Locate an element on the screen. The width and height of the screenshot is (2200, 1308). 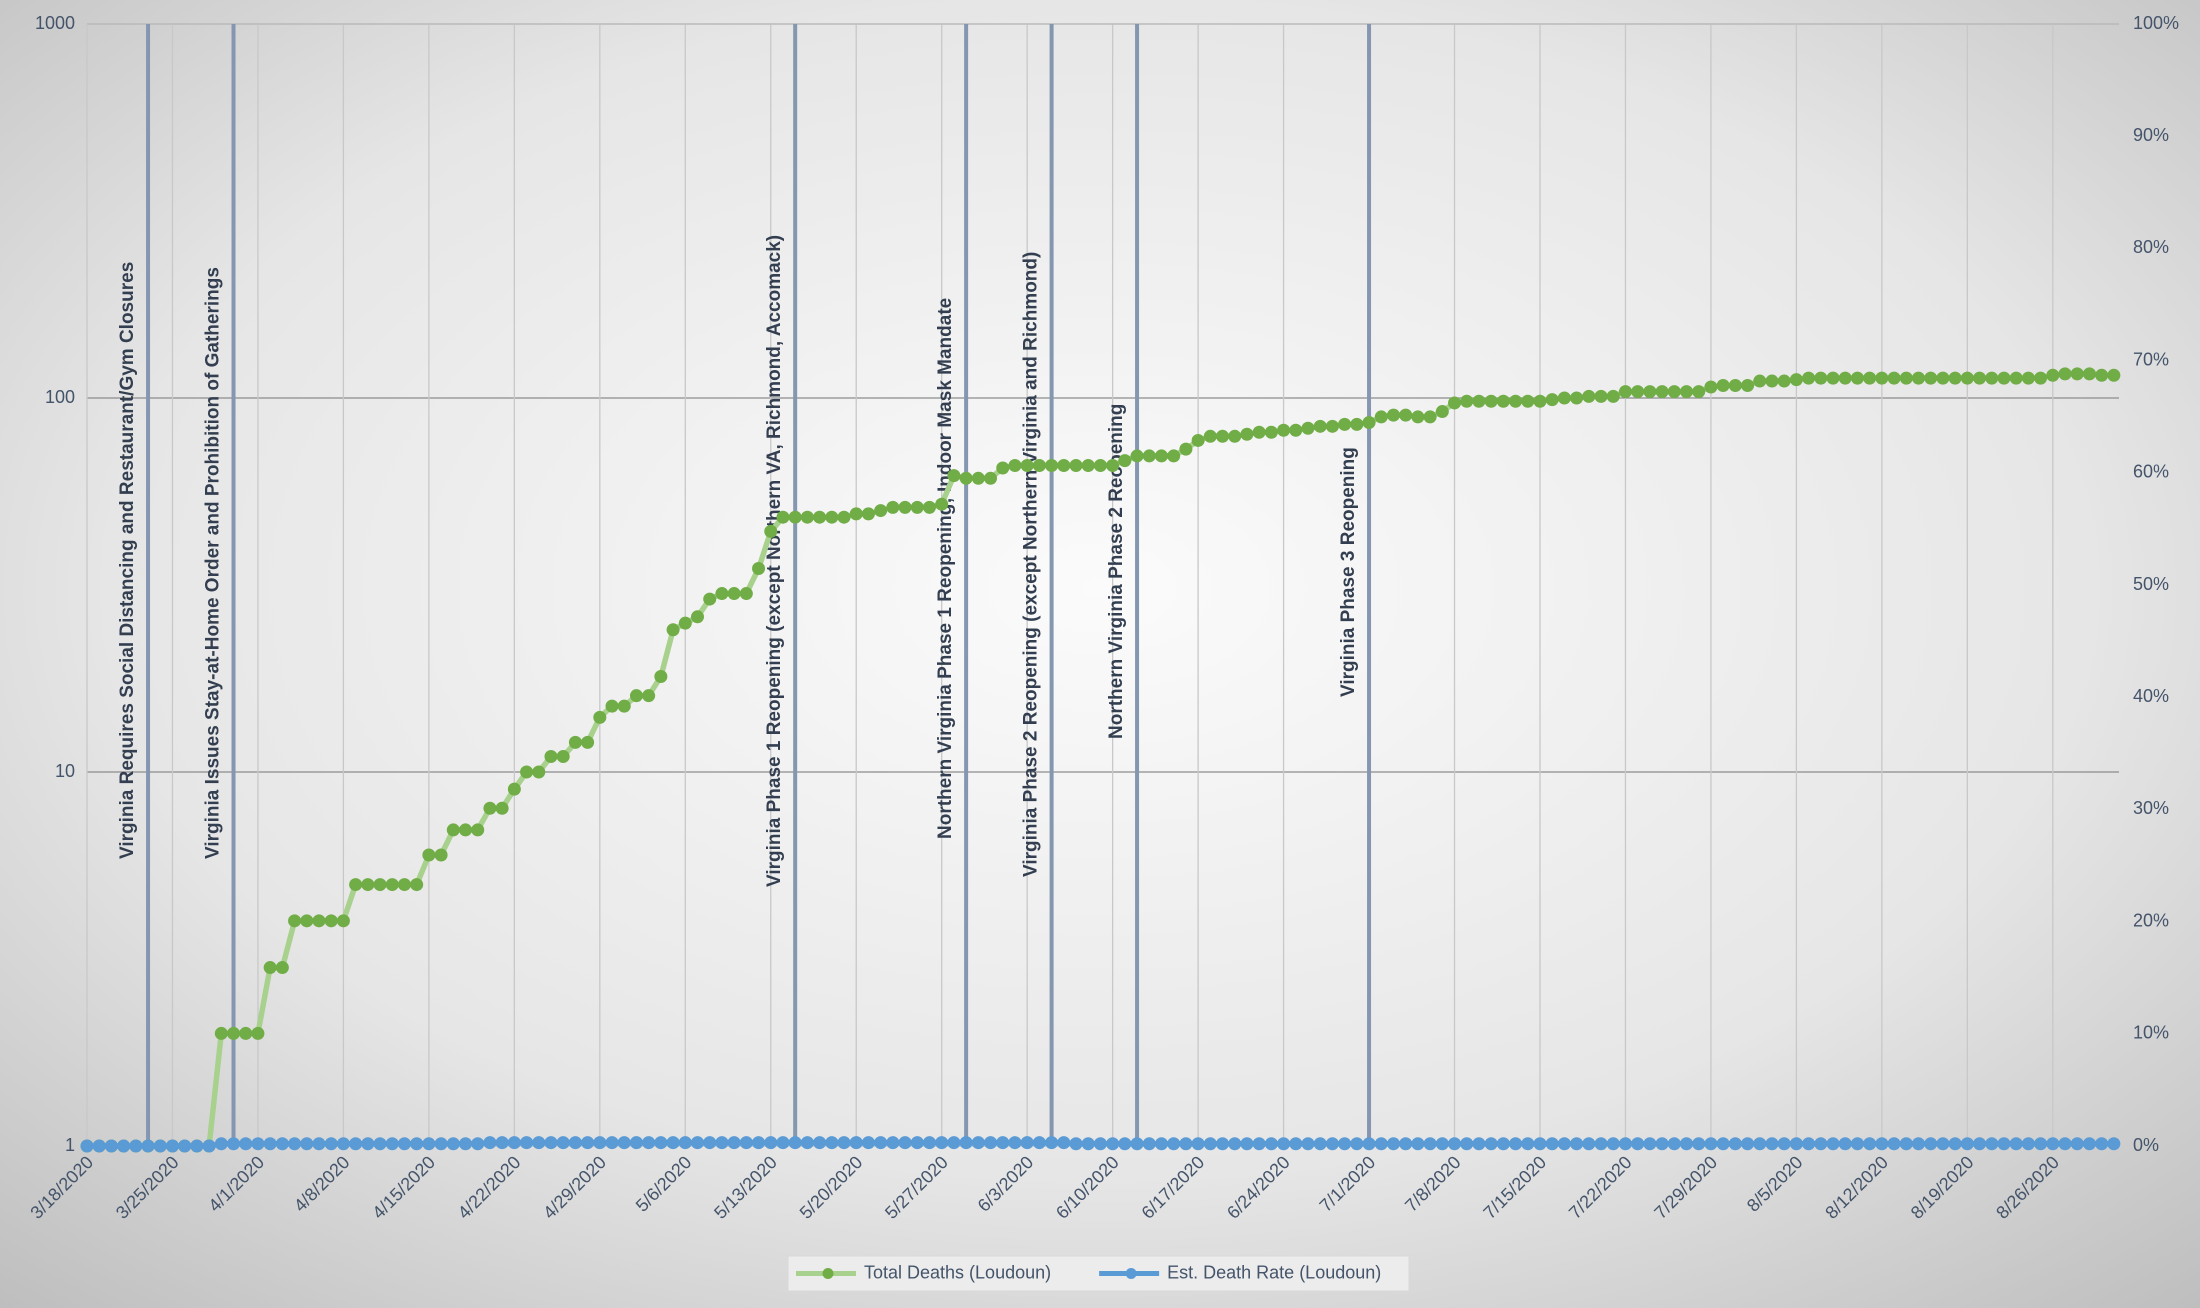
annotation-text: Virginia Phase 3 Reopening is located at coordinates (1348, 572).